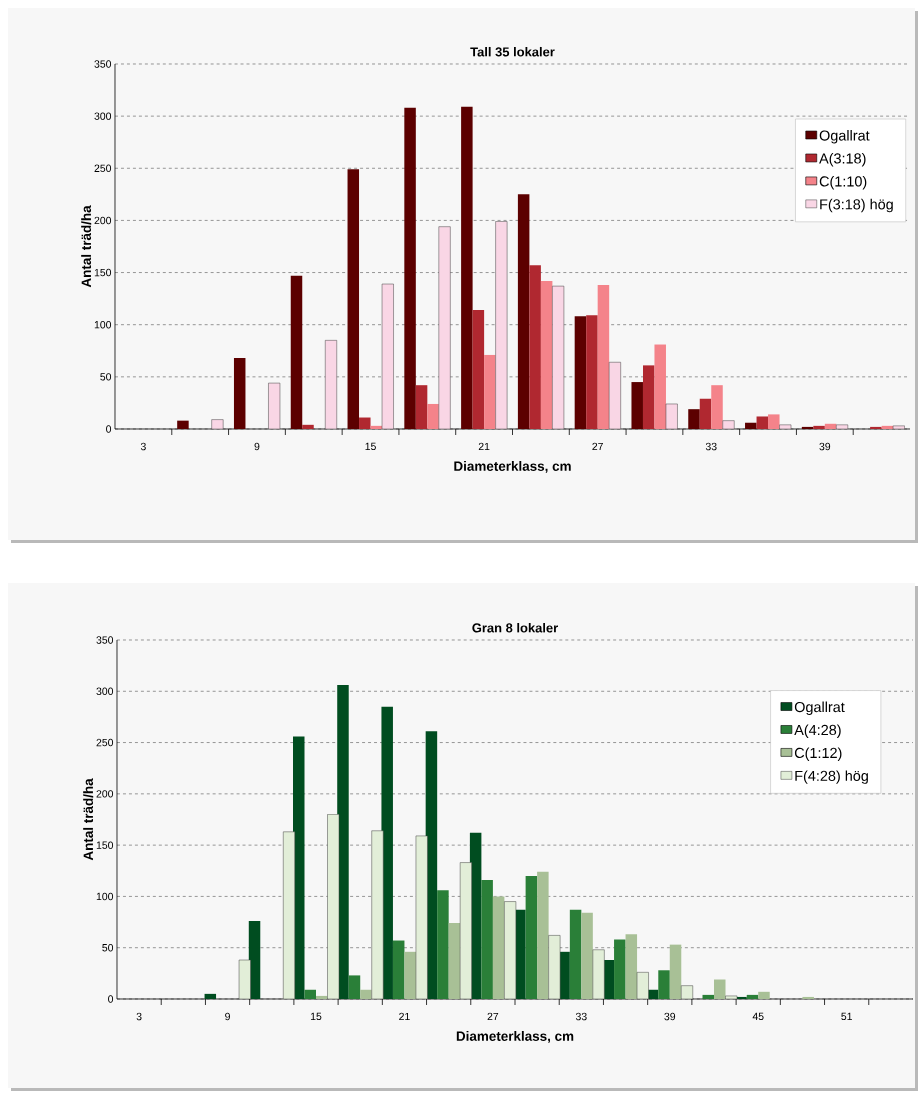 The image size is (923, 1094). I want to click on x-tick-label: 45, so click(758, 1016).